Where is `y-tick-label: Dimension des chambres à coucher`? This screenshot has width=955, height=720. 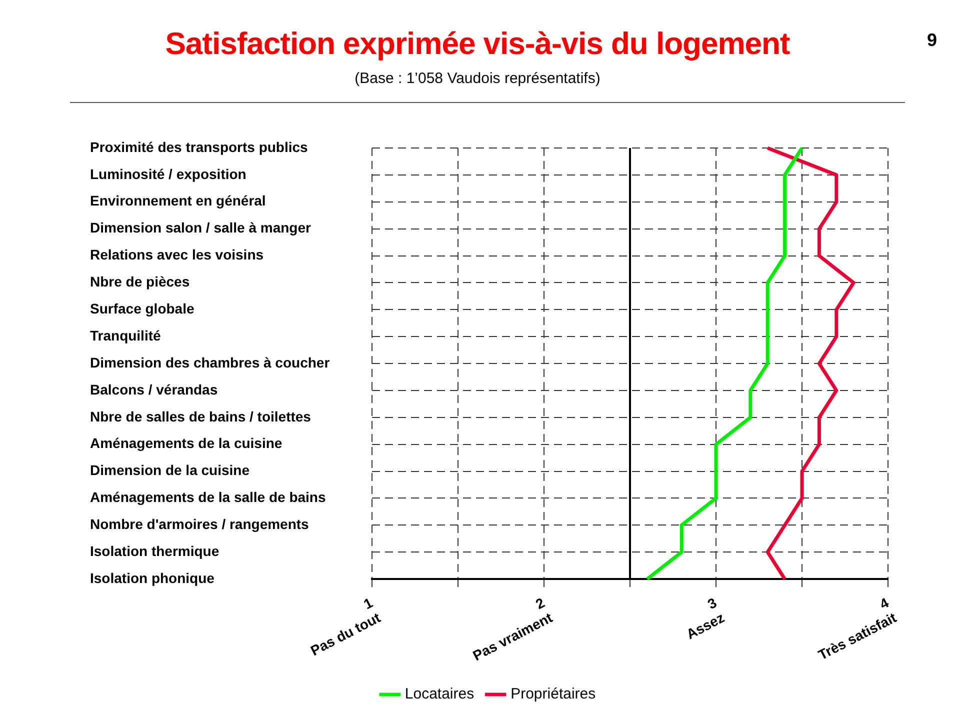 y-tick-label: Dimension des chambres à coucher is located at coordinates (210, 362).